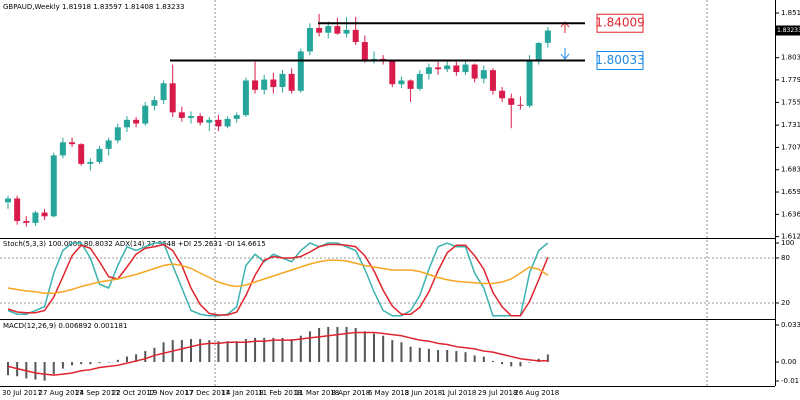 This screenshot has height=400, width=800. What do you see at coordinates (350, 393) in the screenshot?
I see `x-tick-label: 8 Apr 2018` at bounding box center [350, 393].